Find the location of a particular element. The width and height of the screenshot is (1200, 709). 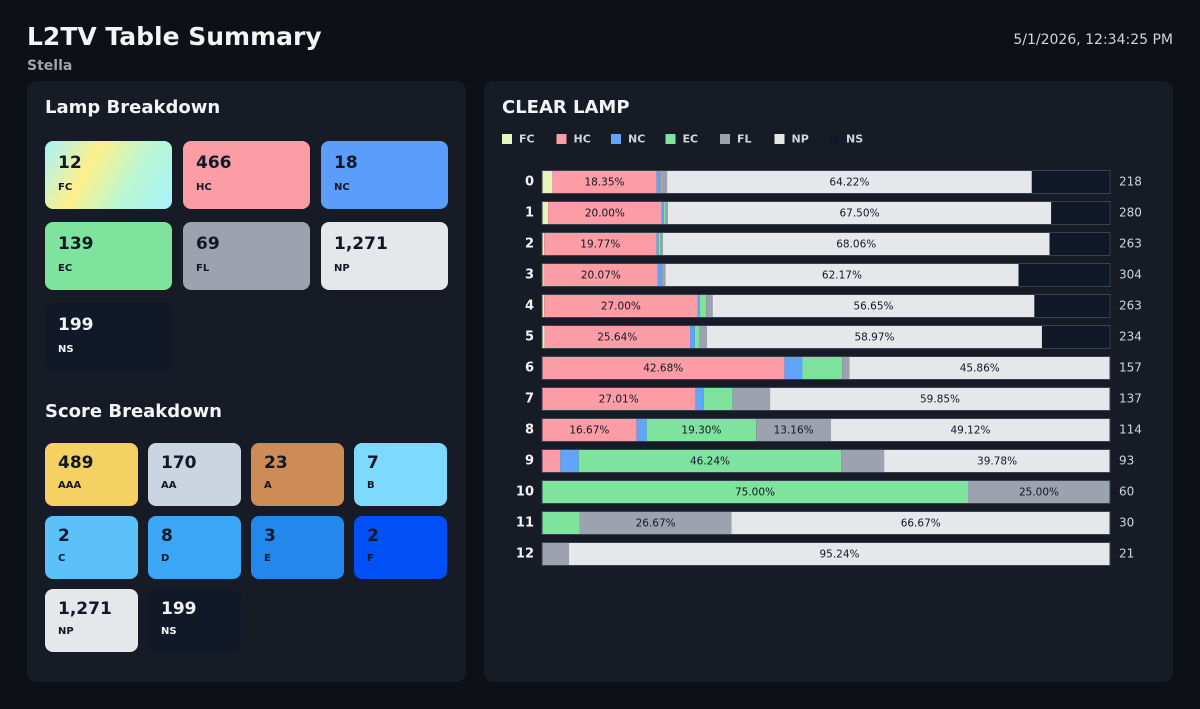

card-value: 12 is located at coordinates (70, 163).